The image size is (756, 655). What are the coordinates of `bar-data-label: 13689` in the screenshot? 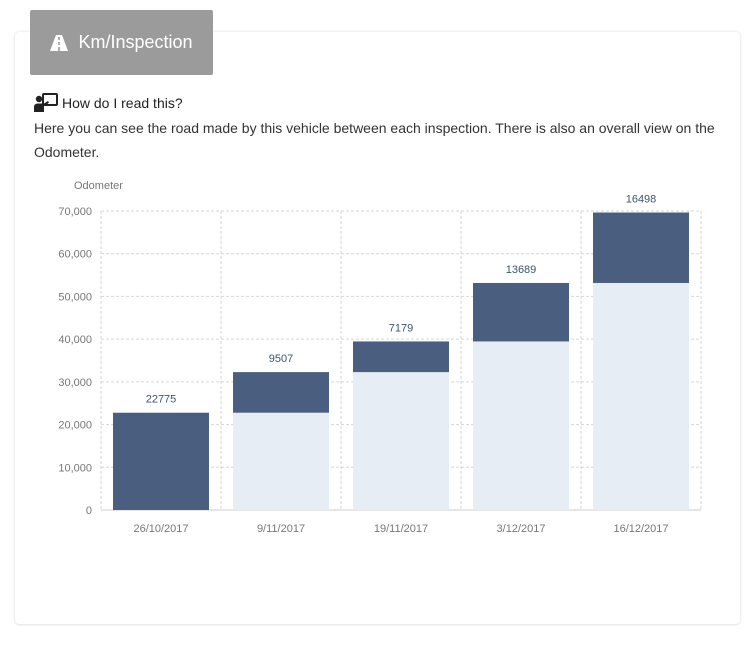 It's located at (521, 270).